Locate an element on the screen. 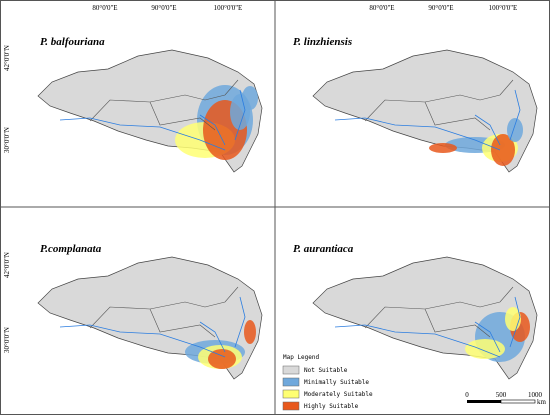 Image resolution: width=550 pixels, height=420 pixels. legend-label: Highly Suitable is located at coordinates (331, 406).